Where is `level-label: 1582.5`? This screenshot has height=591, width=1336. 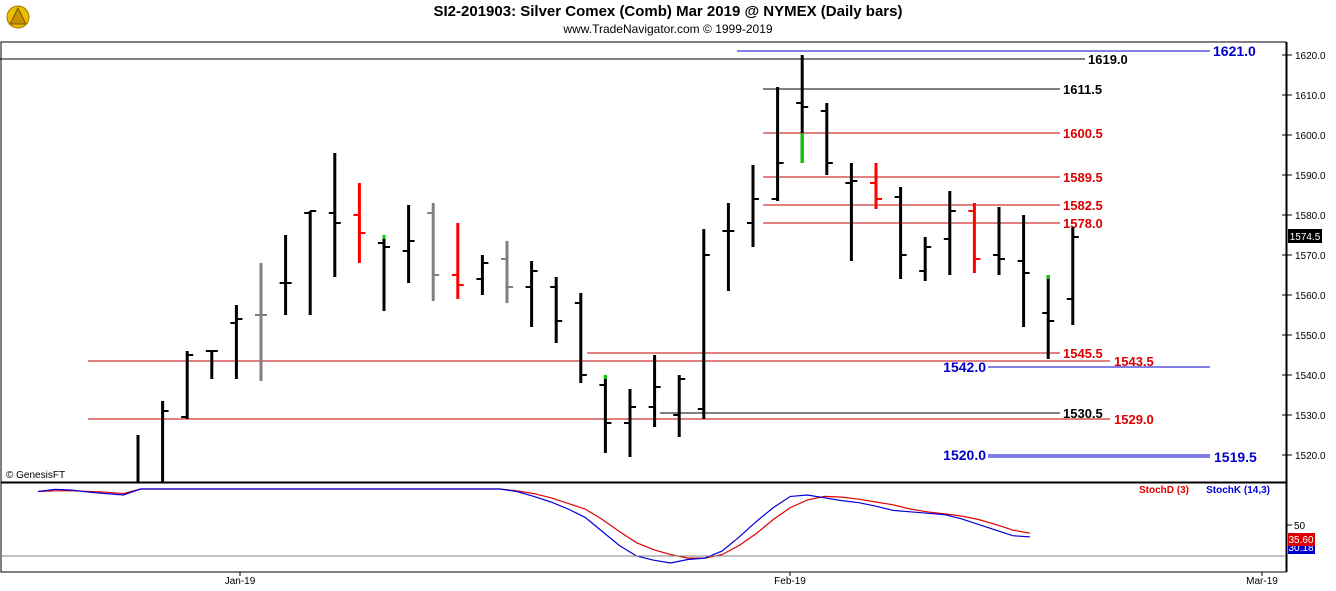
level-label: 1582.5 is located at coordinates (1083, 205).